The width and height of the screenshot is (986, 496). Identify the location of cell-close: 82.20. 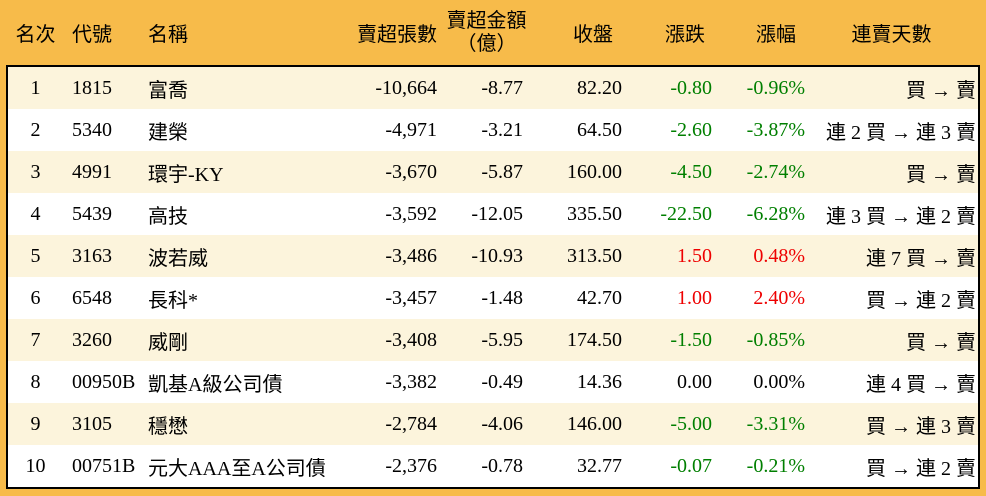
(599, 87).